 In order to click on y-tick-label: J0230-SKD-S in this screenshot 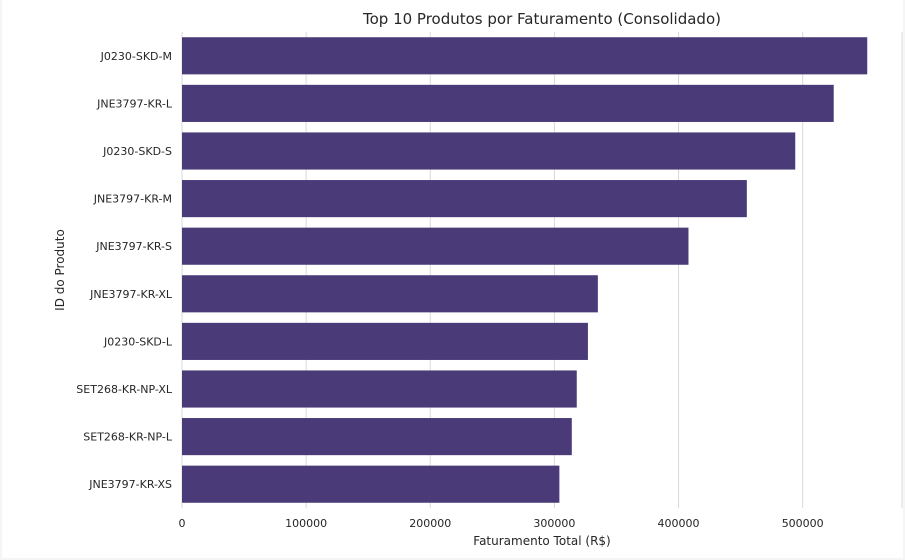, I will do `click(137, 151)`.